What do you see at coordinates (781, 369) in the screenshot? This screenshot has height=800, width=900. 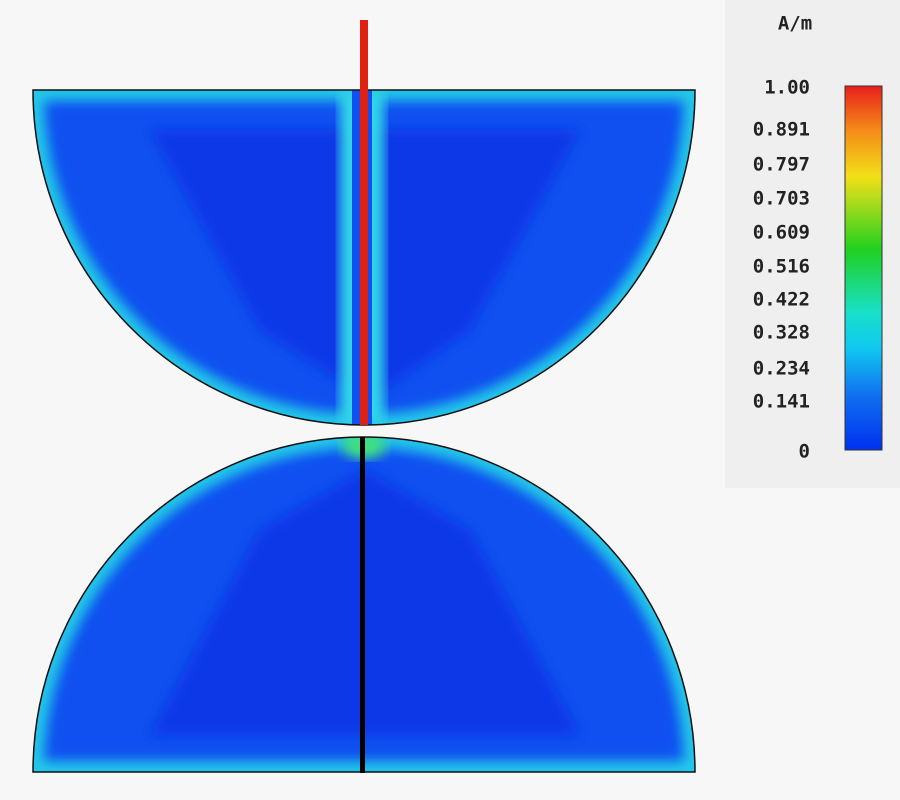 I see `colorbar-label: 0.234` at bounding box center [781, 369].